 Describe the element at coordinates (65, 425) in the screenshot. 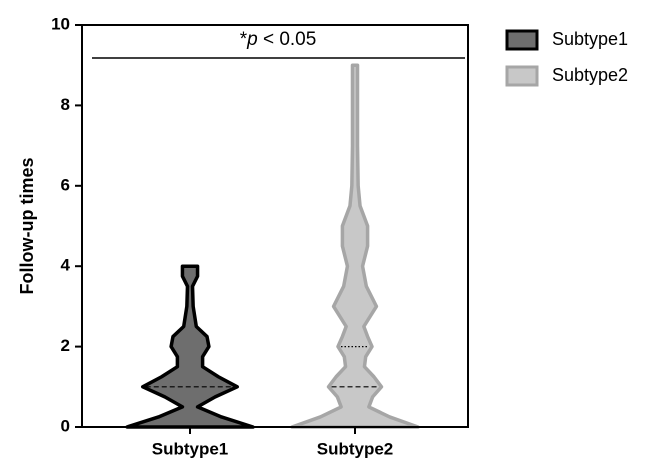

I see `y-tick-label: 0` at that location.